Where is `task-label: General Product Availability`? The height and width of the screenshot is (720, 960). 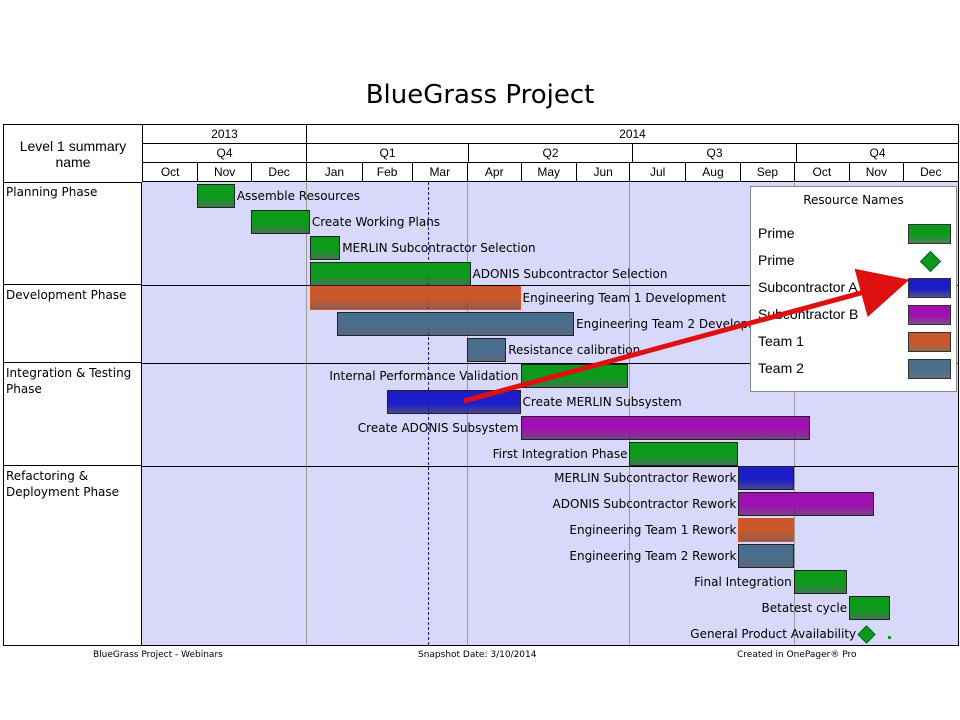 task-label: General Product Availability is located at coordinates (773, 634).